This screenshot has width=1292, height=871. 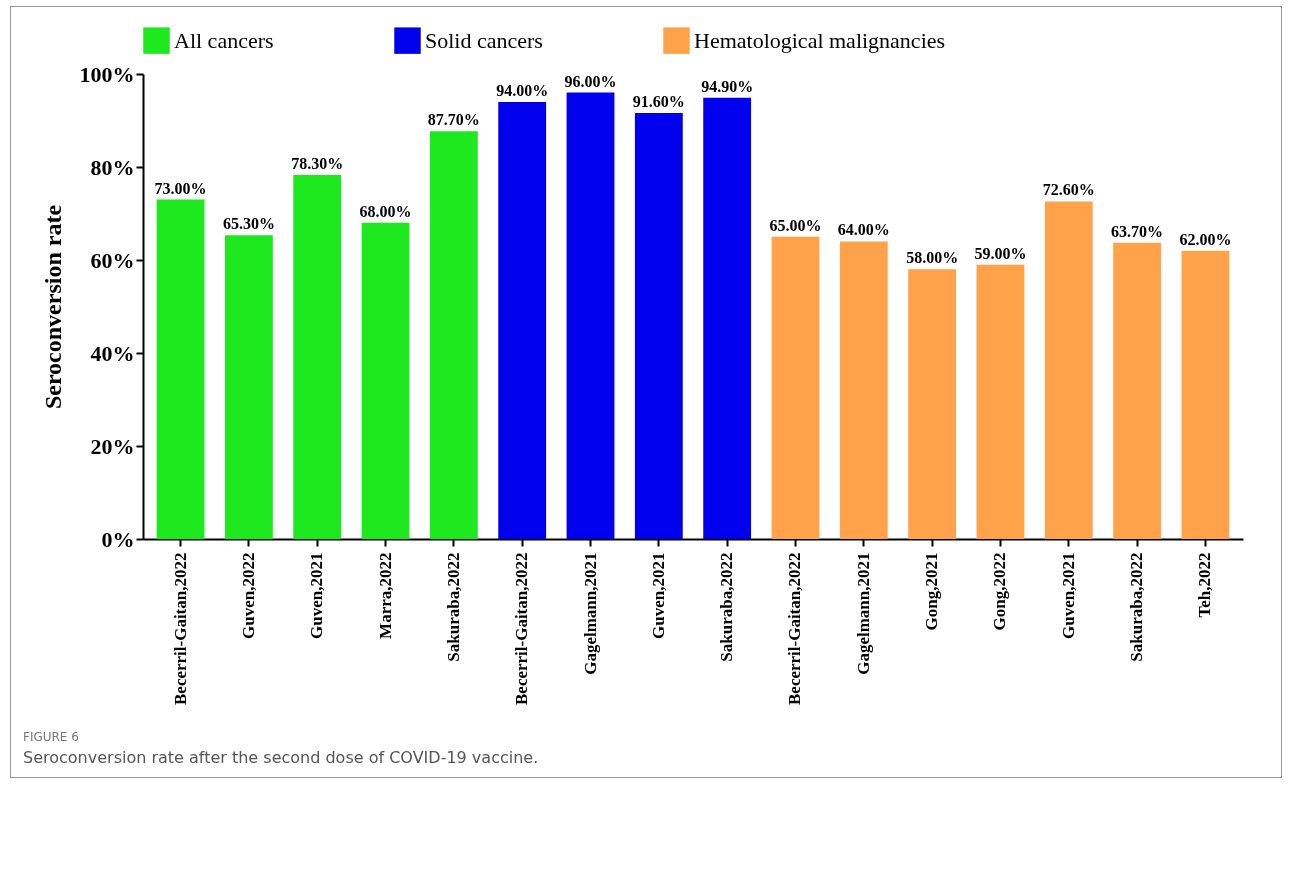 What do you see at coordinates (590, 81) in the screenshot?
I see `data-label: 96.00%` at bounding box center [590, 81].